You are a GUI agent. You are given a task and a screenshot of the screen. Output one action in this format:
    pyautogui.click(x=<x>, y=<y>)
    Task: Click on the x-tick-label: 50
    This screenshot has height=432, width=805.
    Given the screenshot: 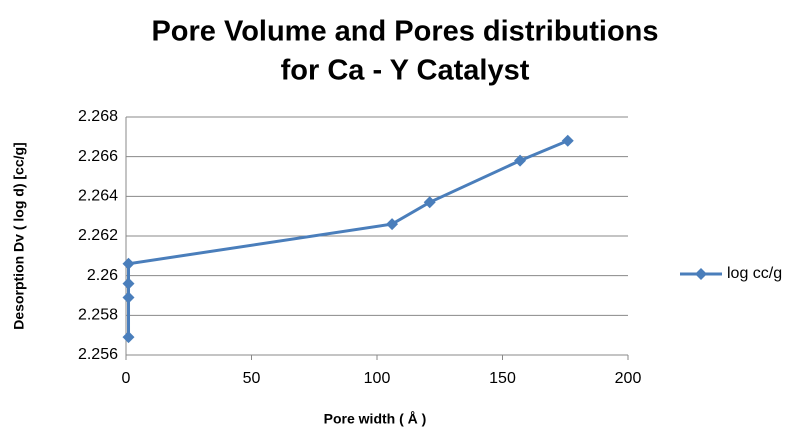 What is the action you would take?
    pyautogui.click(x=252, y=378)
    